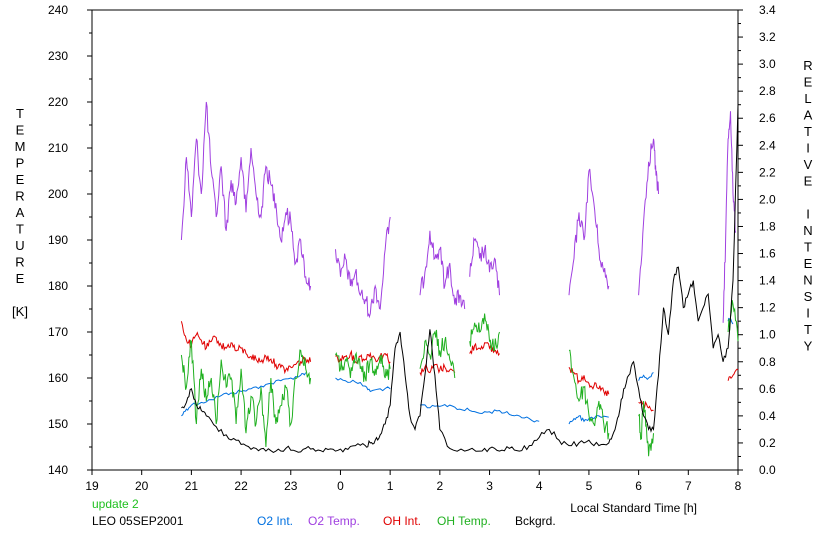  I want to click on y-right-tick-label: 0.4, so click(767, 416).